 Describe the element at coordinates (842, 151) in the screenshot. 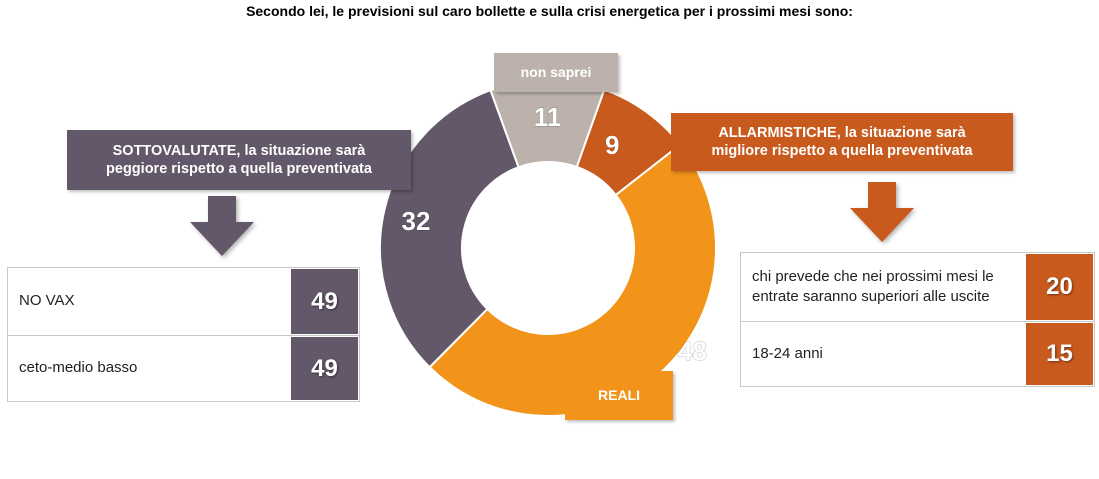

I see `callout-allarmistiche-line2: migliore rispetto a quella preventivata` at that location.